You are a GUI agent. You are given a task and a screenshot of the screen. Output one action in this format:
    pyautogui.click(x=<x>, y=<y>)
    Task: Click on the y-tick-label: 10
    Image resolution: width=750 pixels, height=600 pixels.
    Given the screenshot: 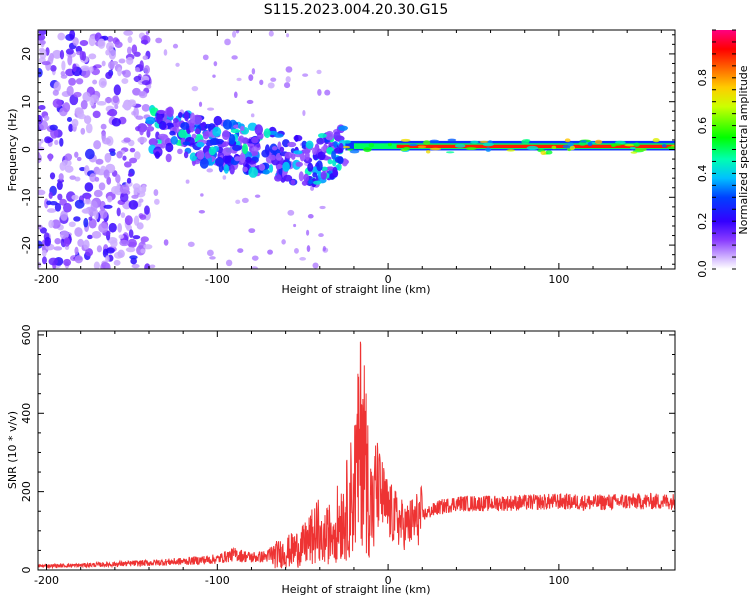 What is the action you would take?
    pyautogui.click(x=26, y=102)
    